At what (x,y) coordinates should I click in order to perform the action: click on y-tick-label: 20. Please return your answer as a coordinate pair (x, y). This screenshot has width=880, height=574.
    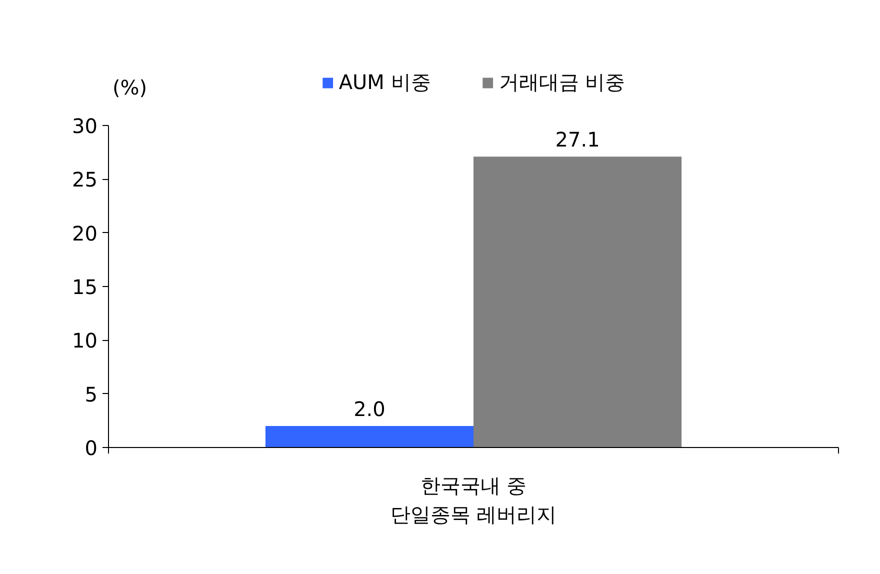
    Looking at the image, I should click on (85, 233).